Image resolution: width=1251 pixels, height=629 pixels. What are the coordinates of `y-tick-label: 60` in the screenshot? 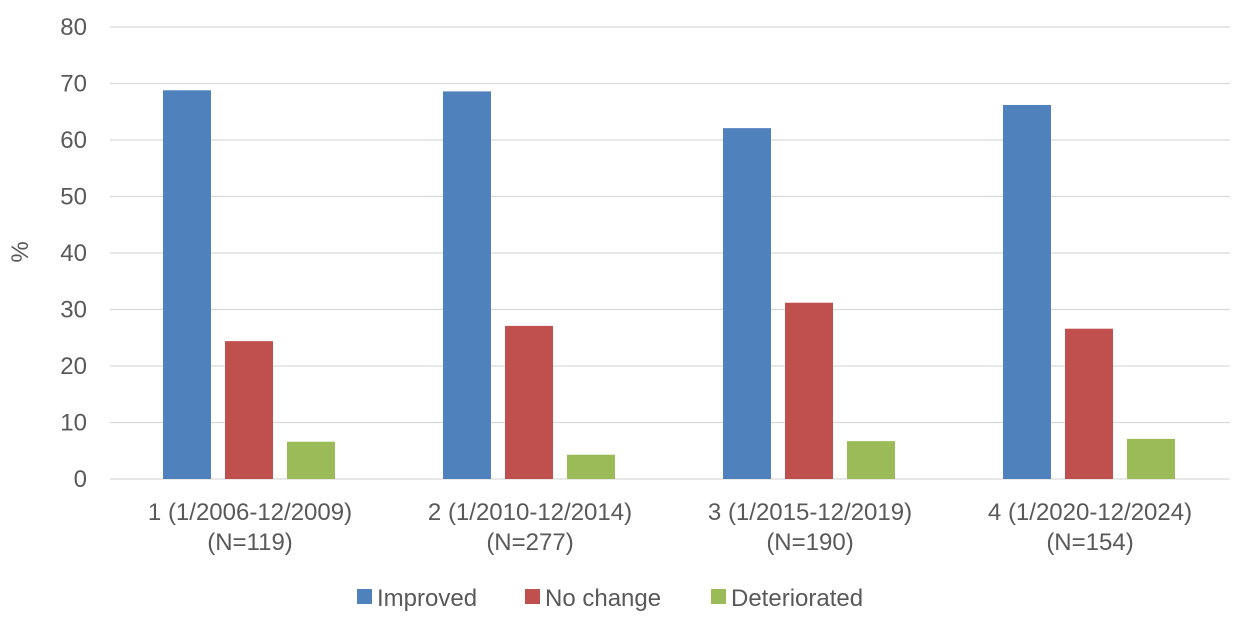 It's located at (73, 140).